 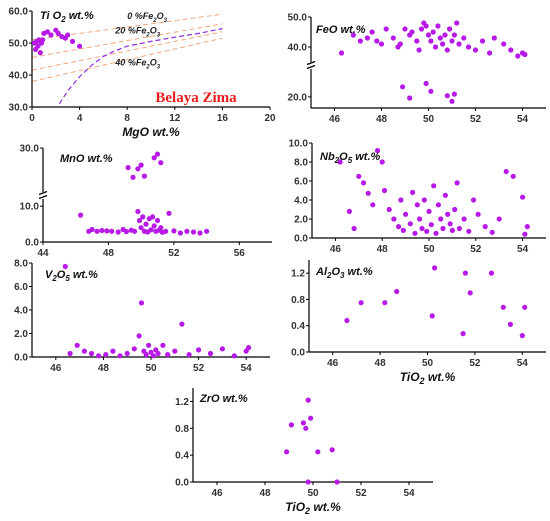 I want to click on axes: 46 48 50 52 54 0.0 0.4 0.8 1.2, so click(x=418, y=314).